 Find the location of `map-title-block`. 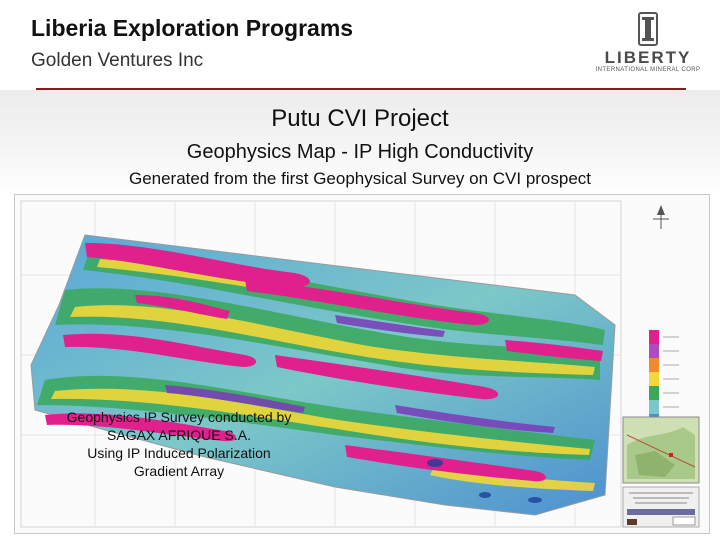

map-title-block is located at coordinates (661, 507).